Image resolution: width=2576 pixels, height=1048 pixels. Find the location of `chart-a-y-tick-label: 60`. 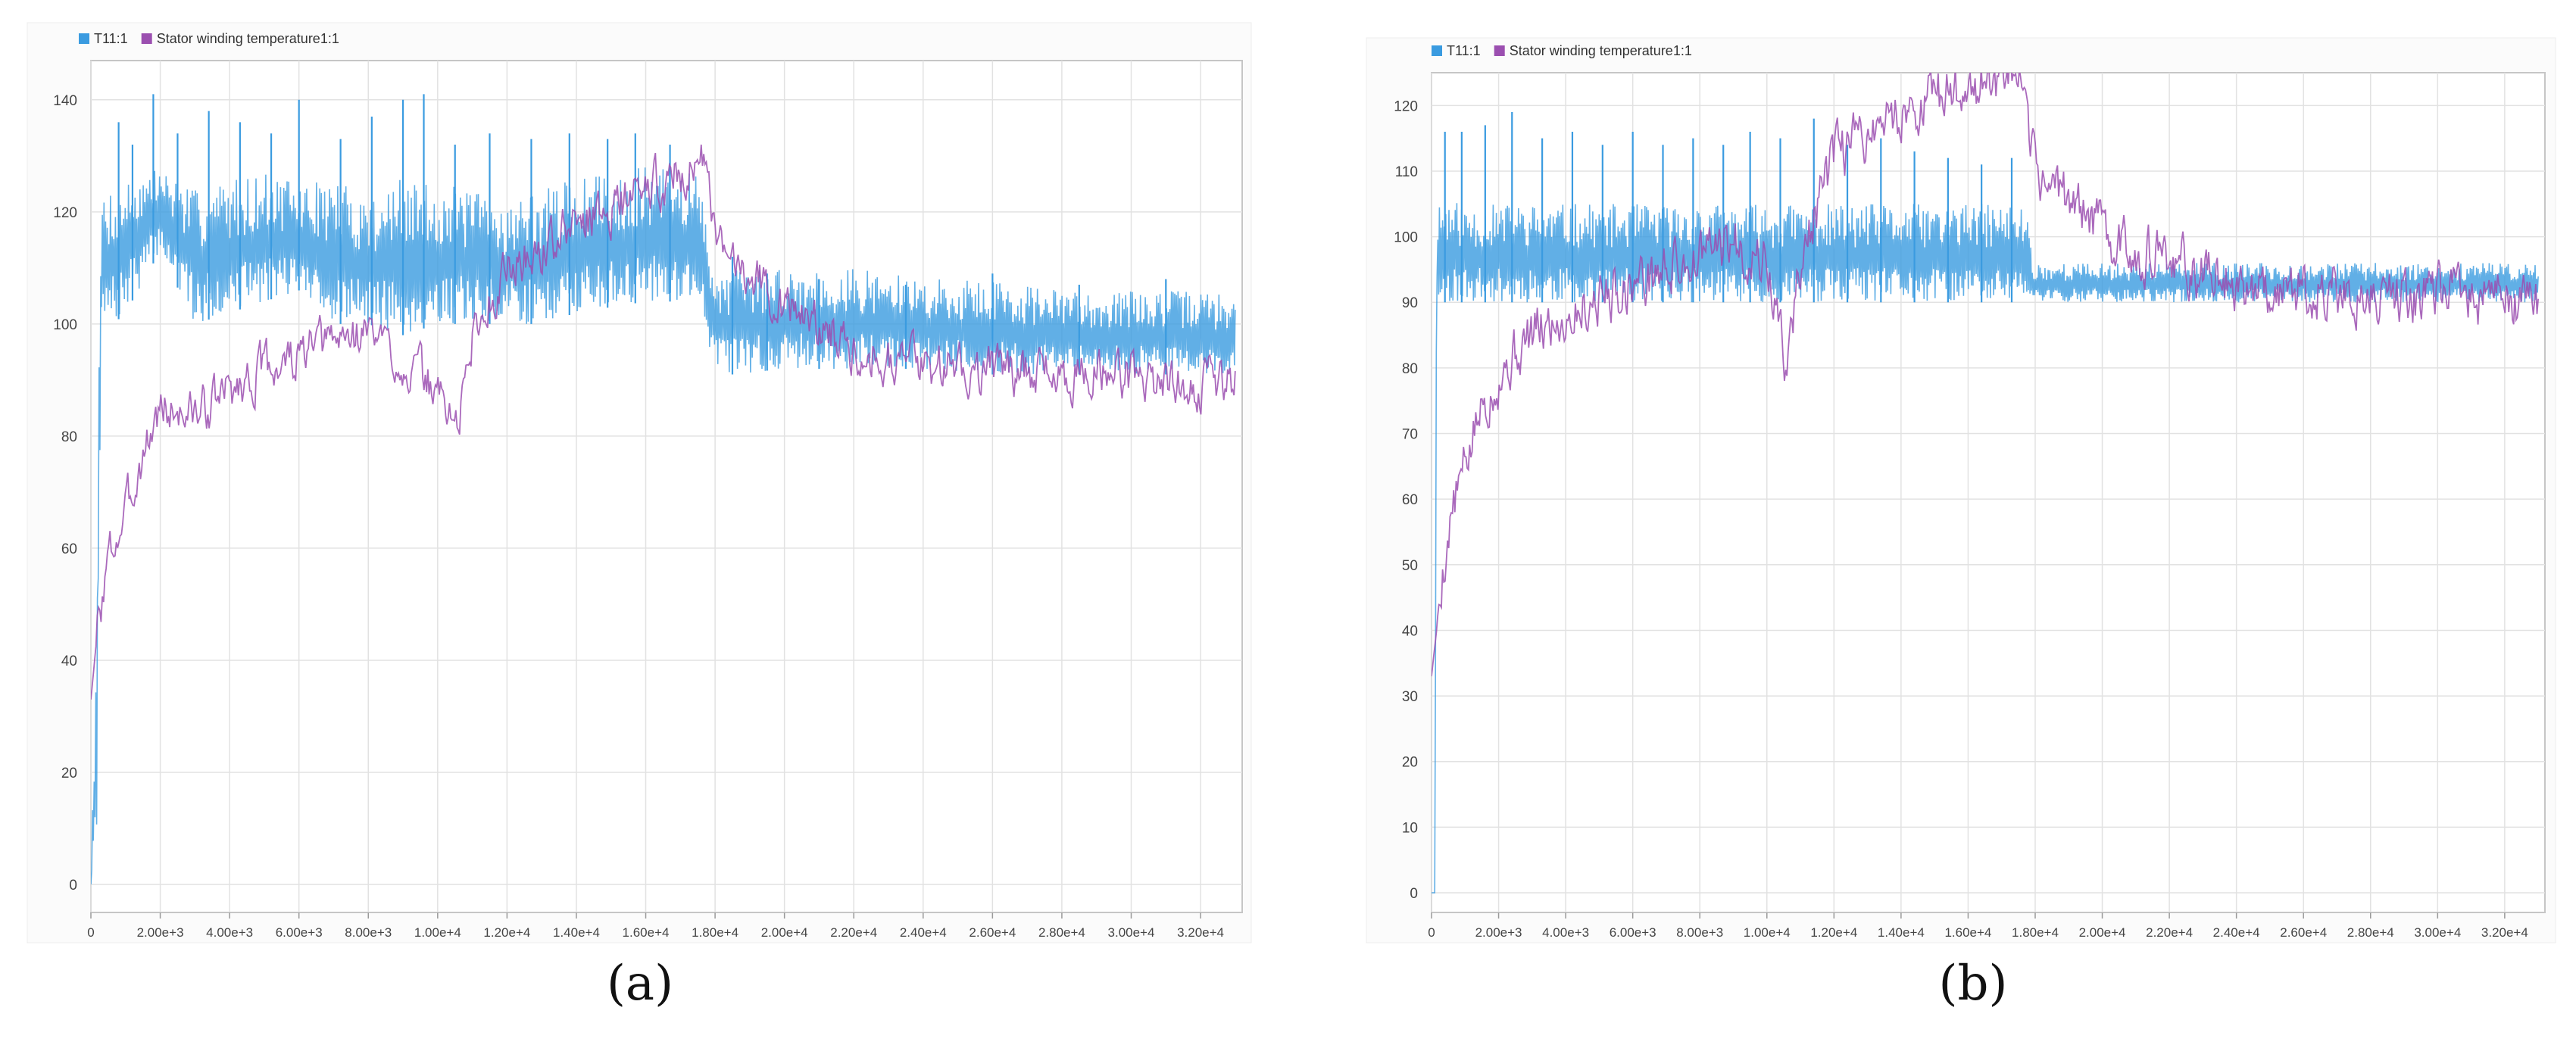

chart-a-y-tick-label: 60 is located at coordinates (69, 549).